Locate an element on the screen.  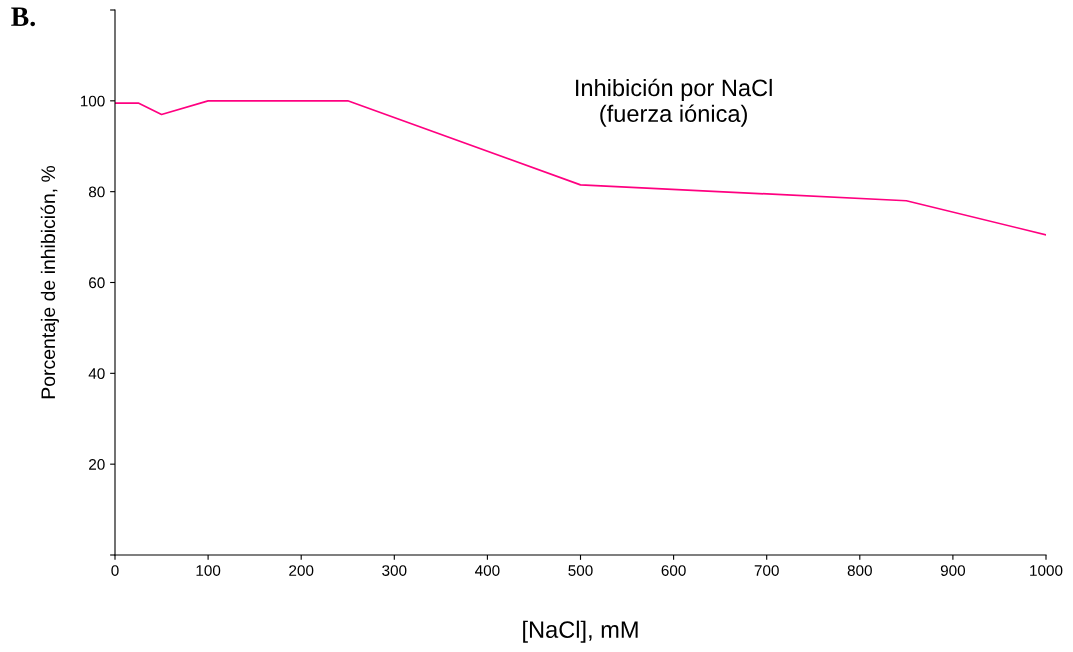
x-tick-label: 600 is located at coordinates (673, 570).